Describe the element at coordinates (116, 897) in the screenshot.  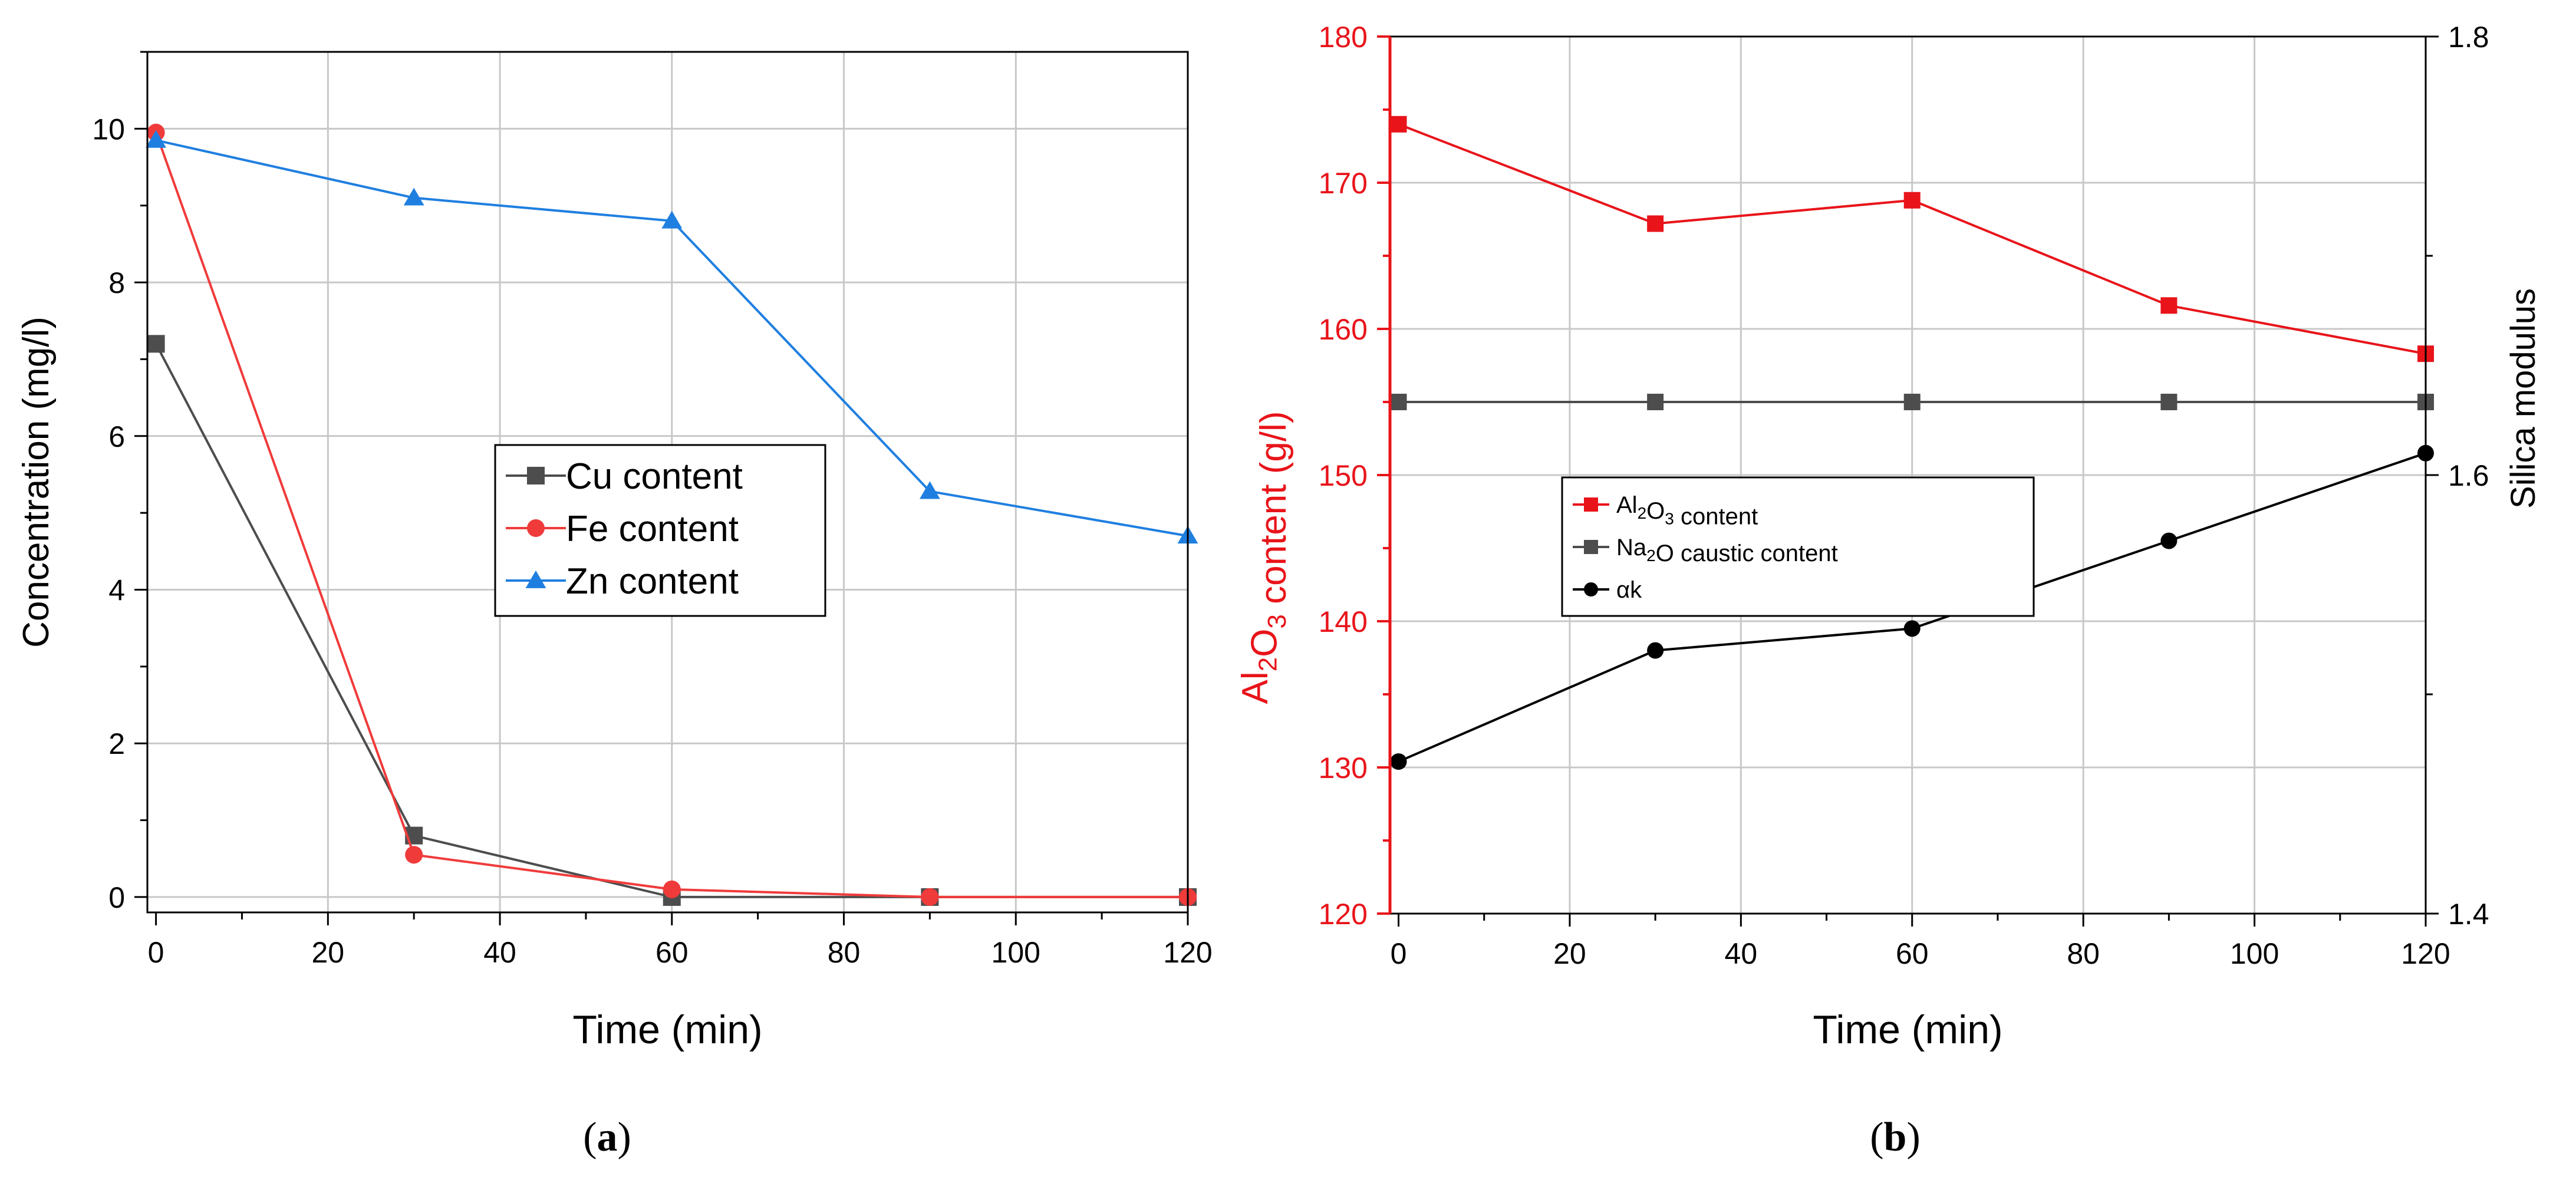
I see `y-tick-label: 0` at that location.